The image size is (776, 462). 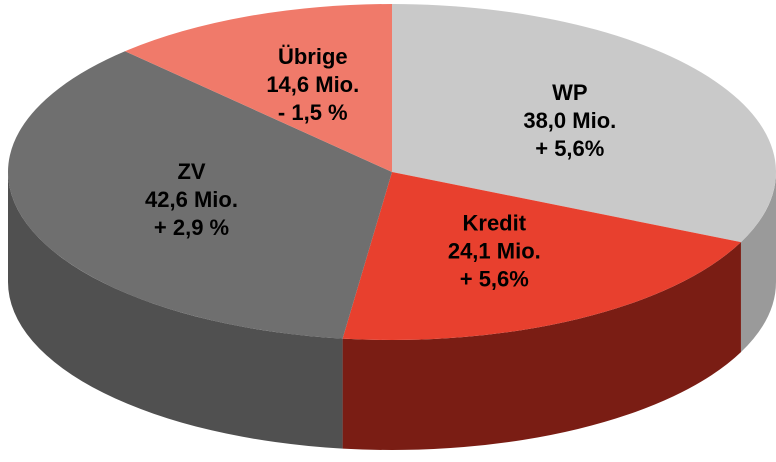 What do you see at coordinates (312, 84) in the screenshot?
I see `slice-value: 14,6 Mio.` at bounding box center [312, 84].